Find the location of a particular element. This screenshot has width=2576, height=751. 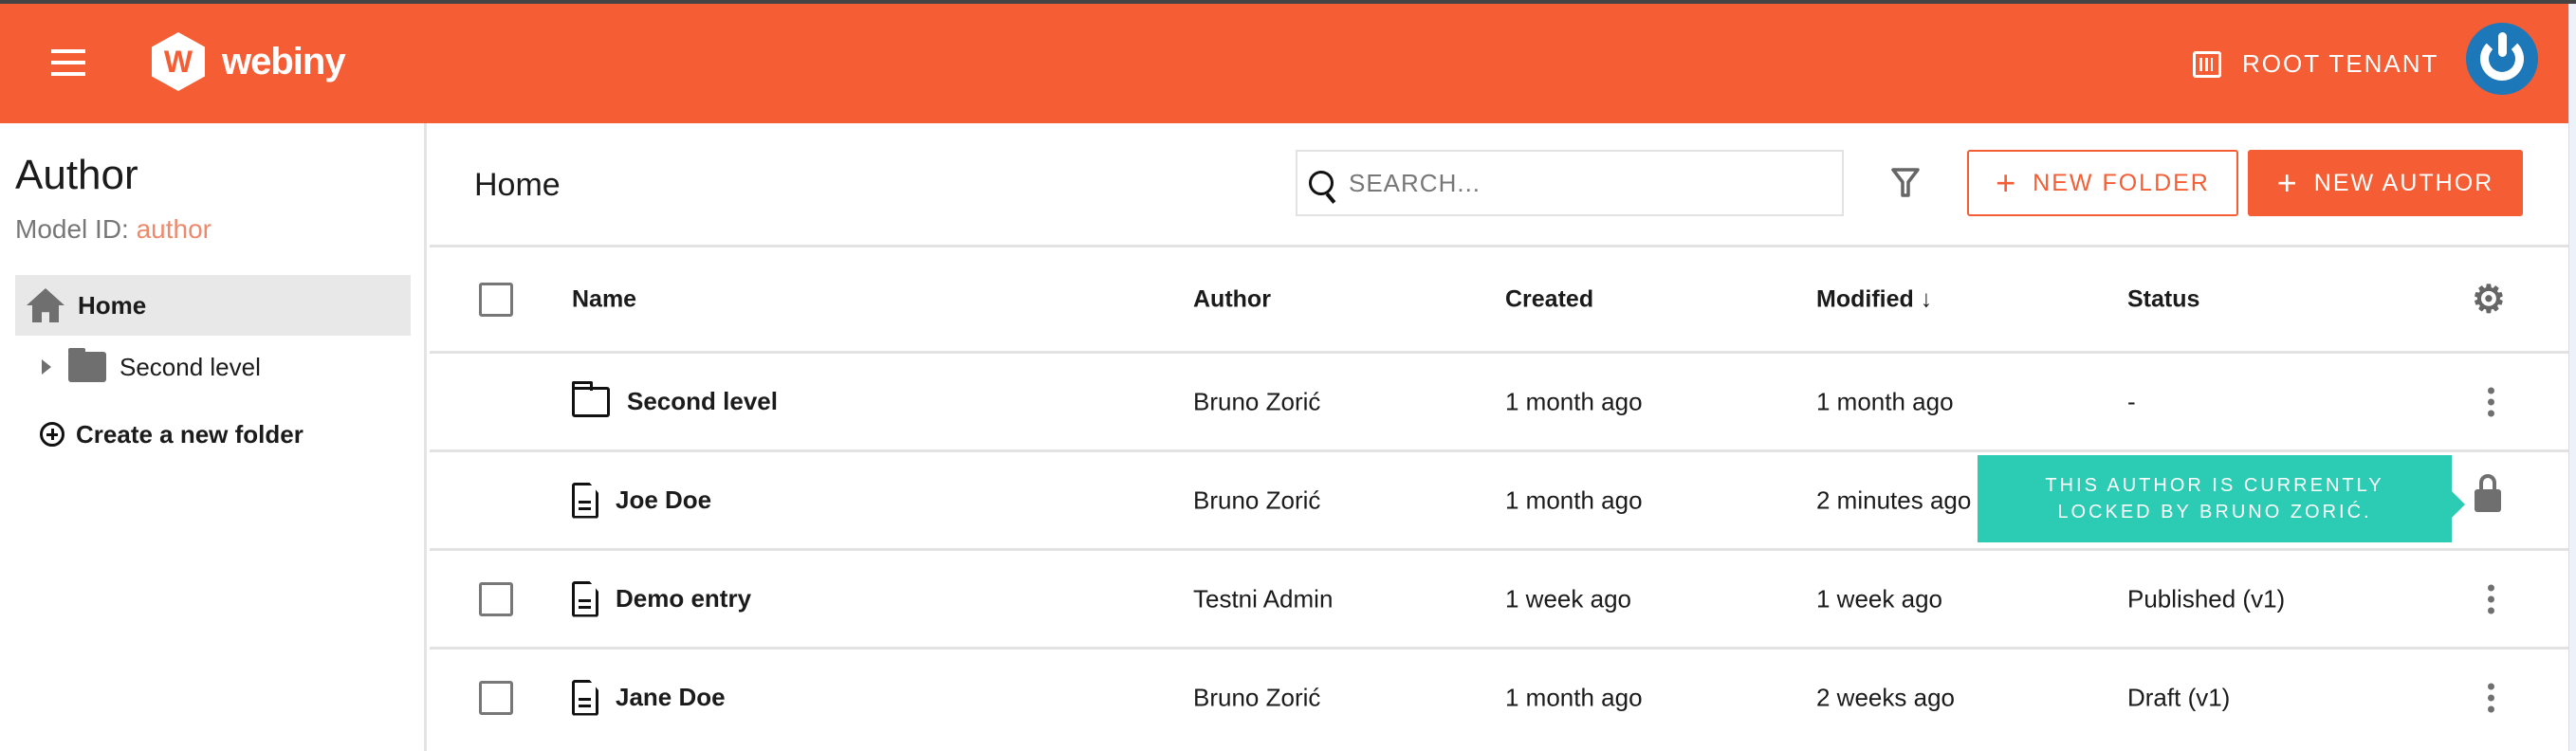

building-icon is located at coordinates (2207, 64).